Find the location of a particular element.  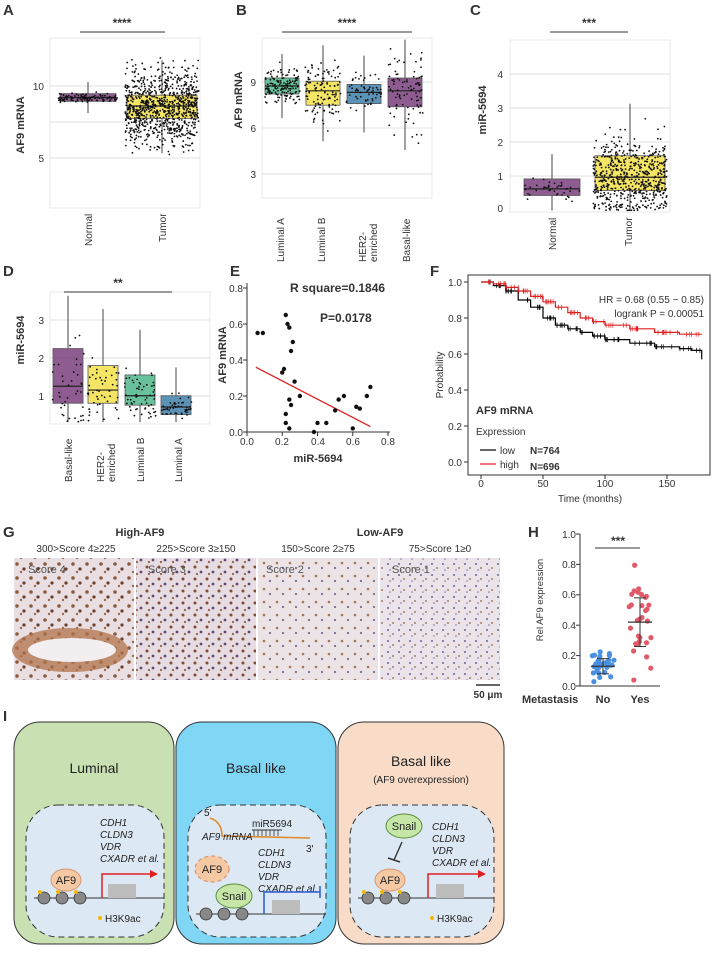

panel-c-ylabel: miR-5694 is located at coordinates (483, 110).